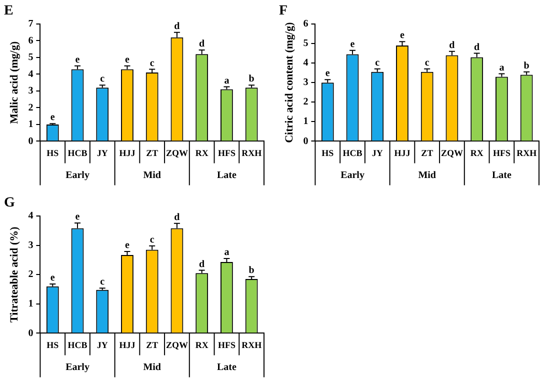  What do you see at coordinates (289, 82) in the screenshot?
I see `y-axis-title: Citric acid content (mg/g)` at bounding box center [289, 82].